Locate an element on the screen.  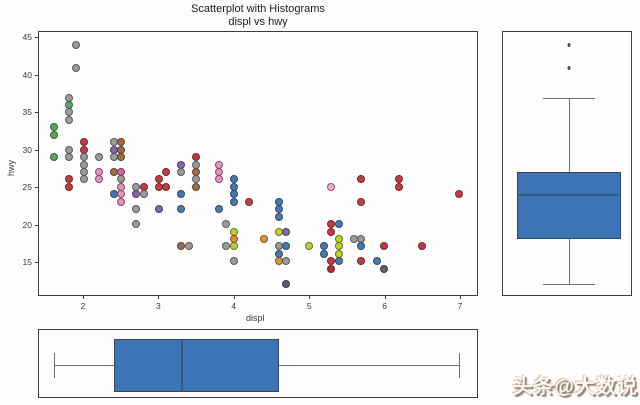
y-tick-label: 45 is located at coordinates (27, 37).